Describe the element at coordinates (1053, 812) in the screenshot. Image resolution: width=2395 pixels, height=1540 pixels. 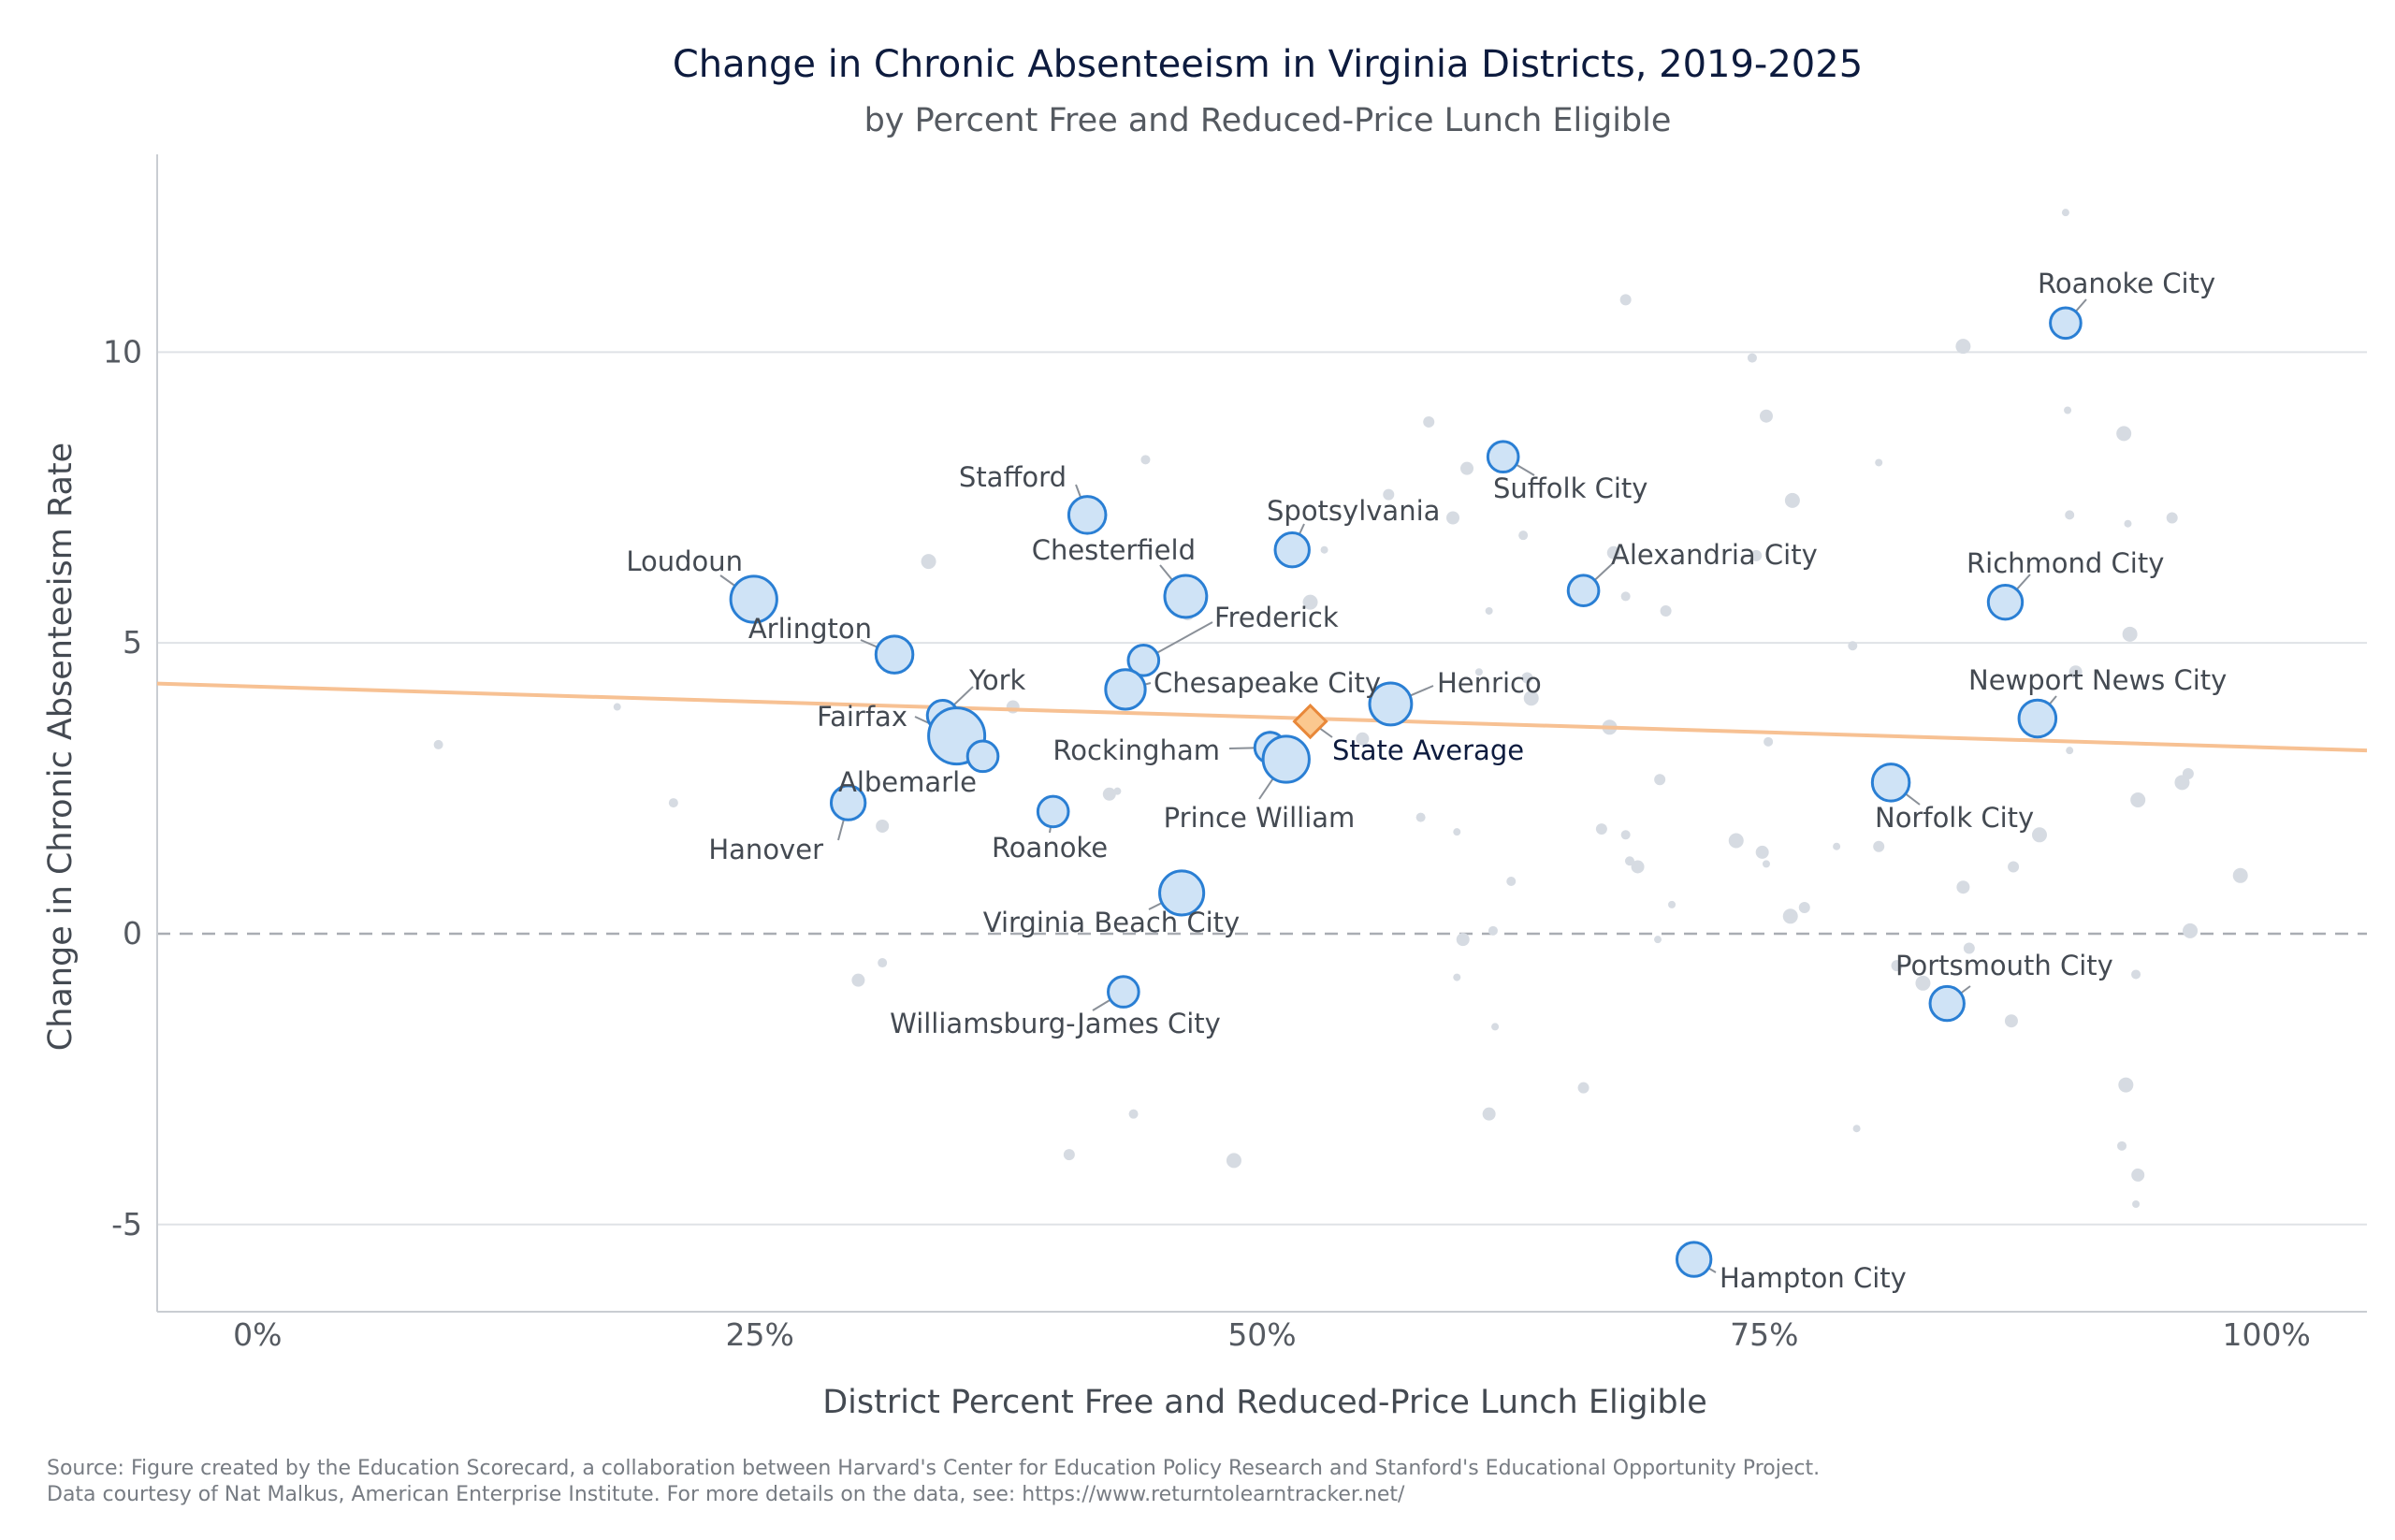
I see `point-roanoke` at that location.